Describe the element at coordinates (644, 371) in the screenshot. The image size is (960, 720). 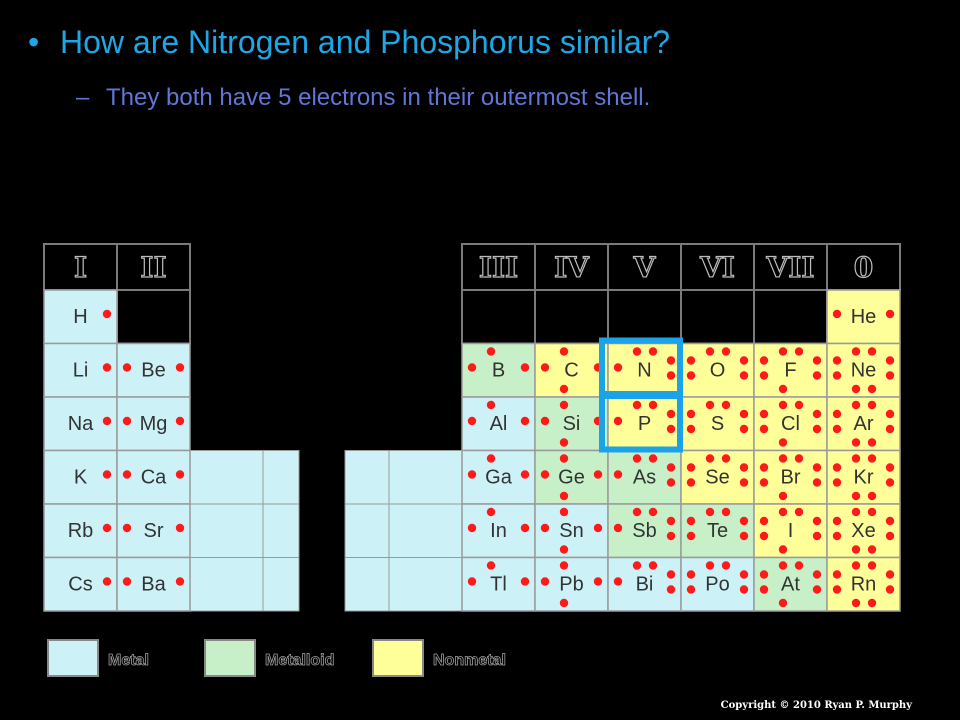
I see `element-symbol: N` at that location.